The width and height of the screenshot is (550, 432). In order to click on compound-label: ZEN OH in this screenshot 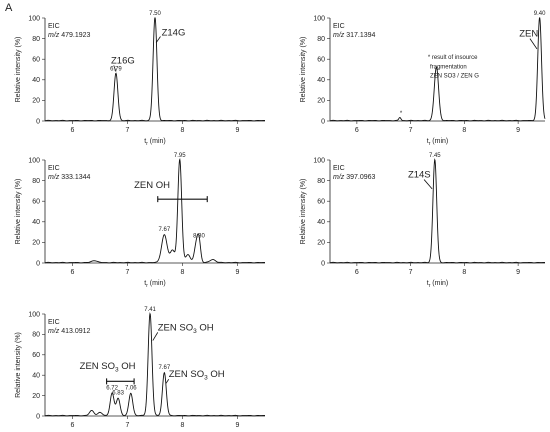, I will do `click(152, 185)`.